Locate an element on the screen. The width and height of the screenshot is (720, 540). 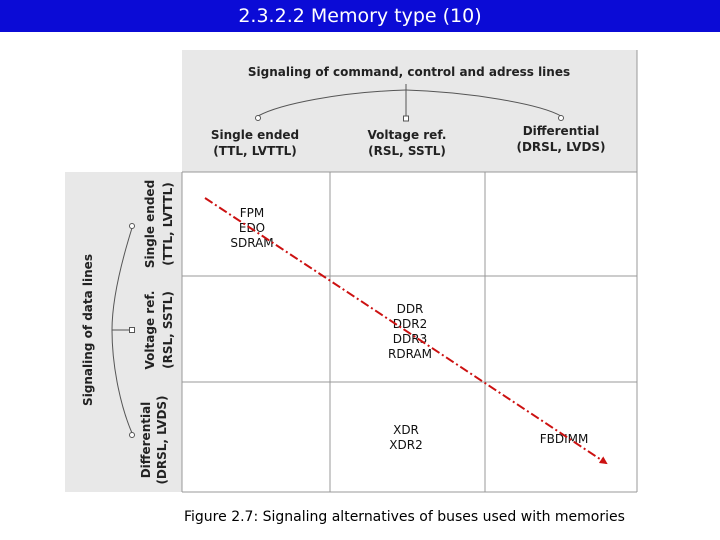
col-node-differential is located at coordinates (561, 118).